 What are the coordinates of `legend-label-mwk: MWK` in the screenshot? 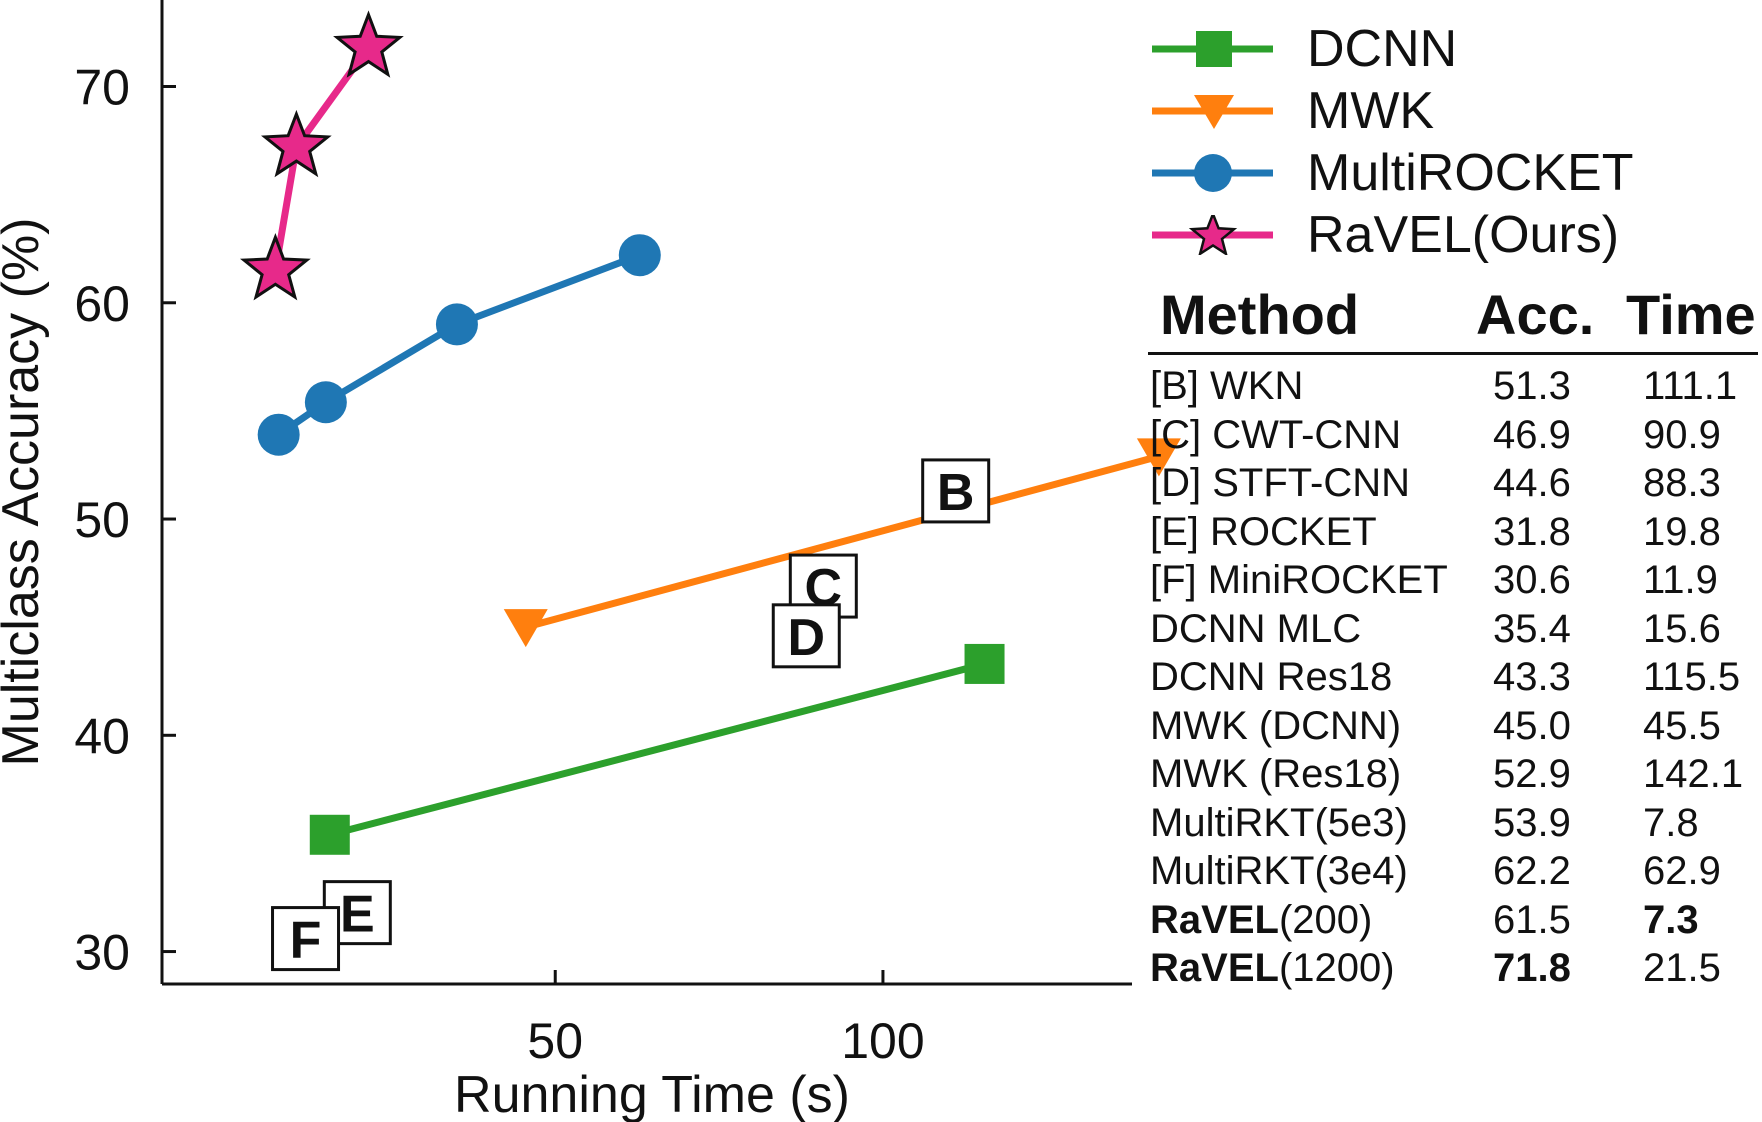 It's located at (1371, 111).